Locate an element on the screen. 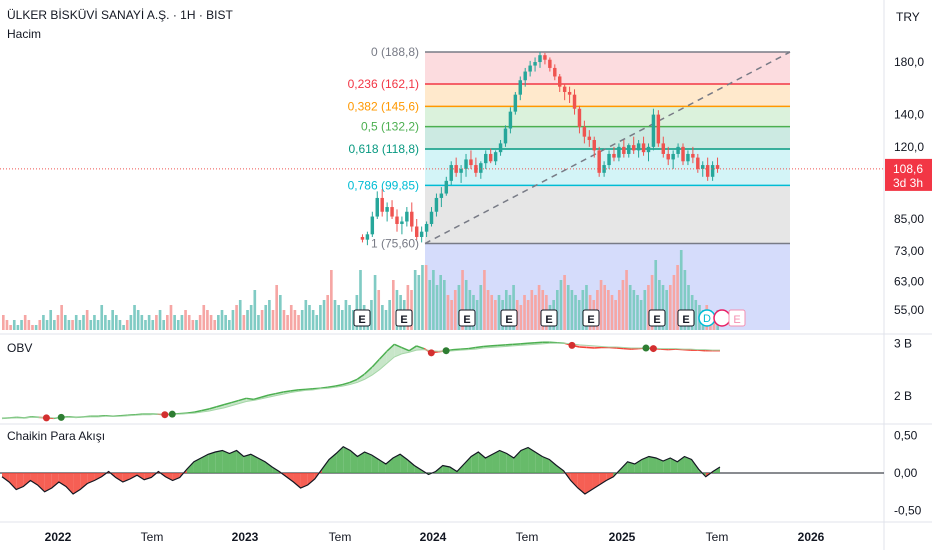 The width and height of the screenshot is (932, 550). price-tick-label: 55,00 is located at coordinates (909, 310).